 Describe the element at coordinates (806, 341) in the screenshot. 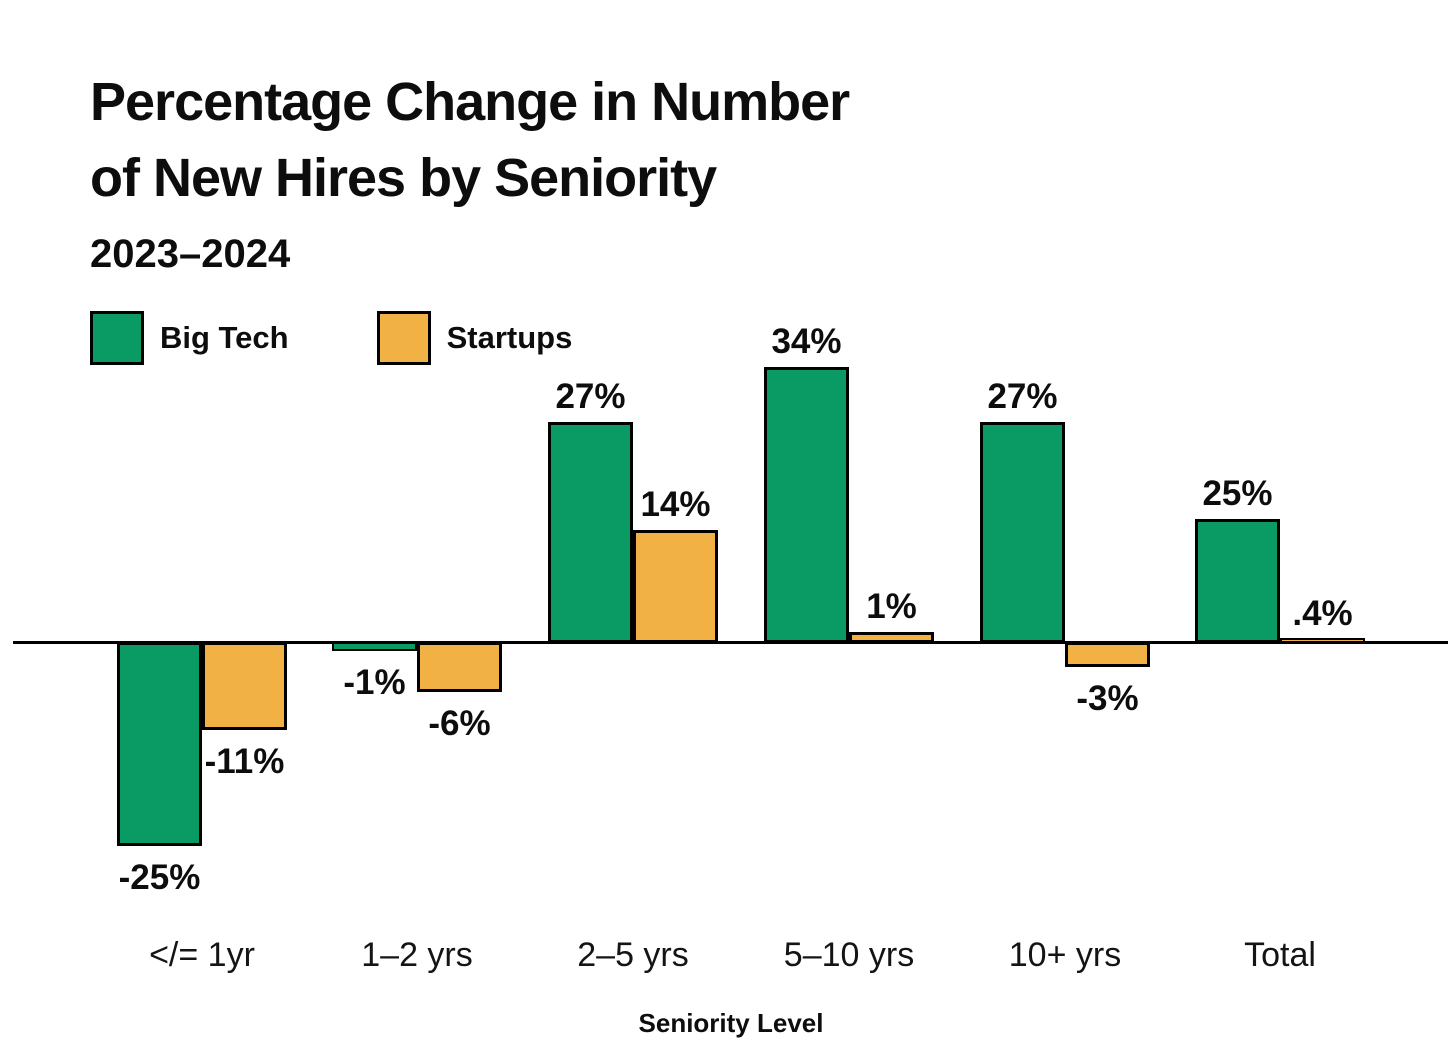

I see `bar-value-label-big-tech-3: 34%` at that location.